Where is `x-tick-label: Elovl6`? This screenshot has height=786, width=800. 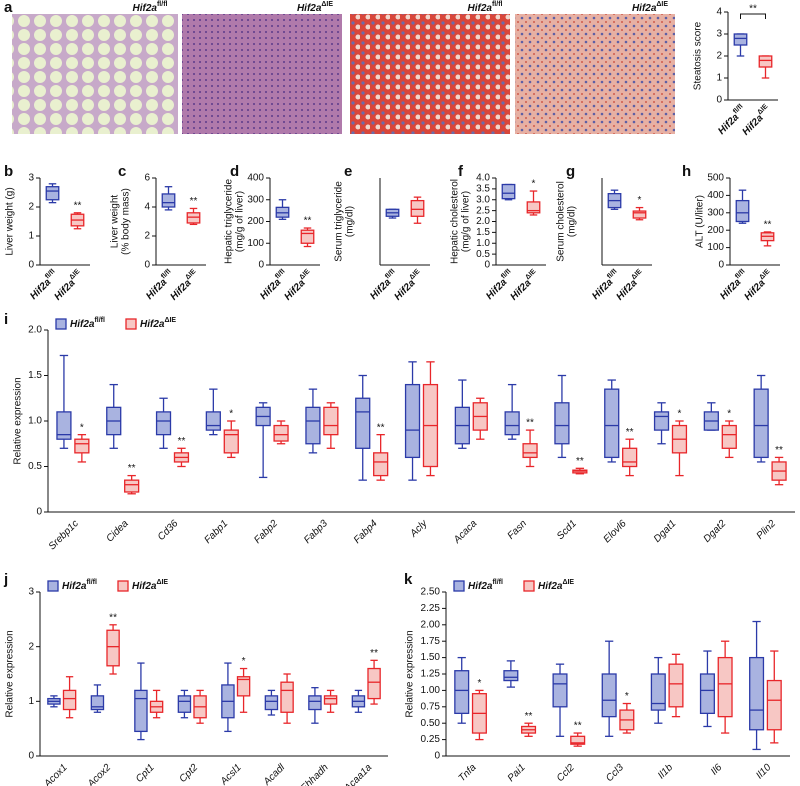 x-tick-label: Elovl6 is located at coordinates (615, 531).